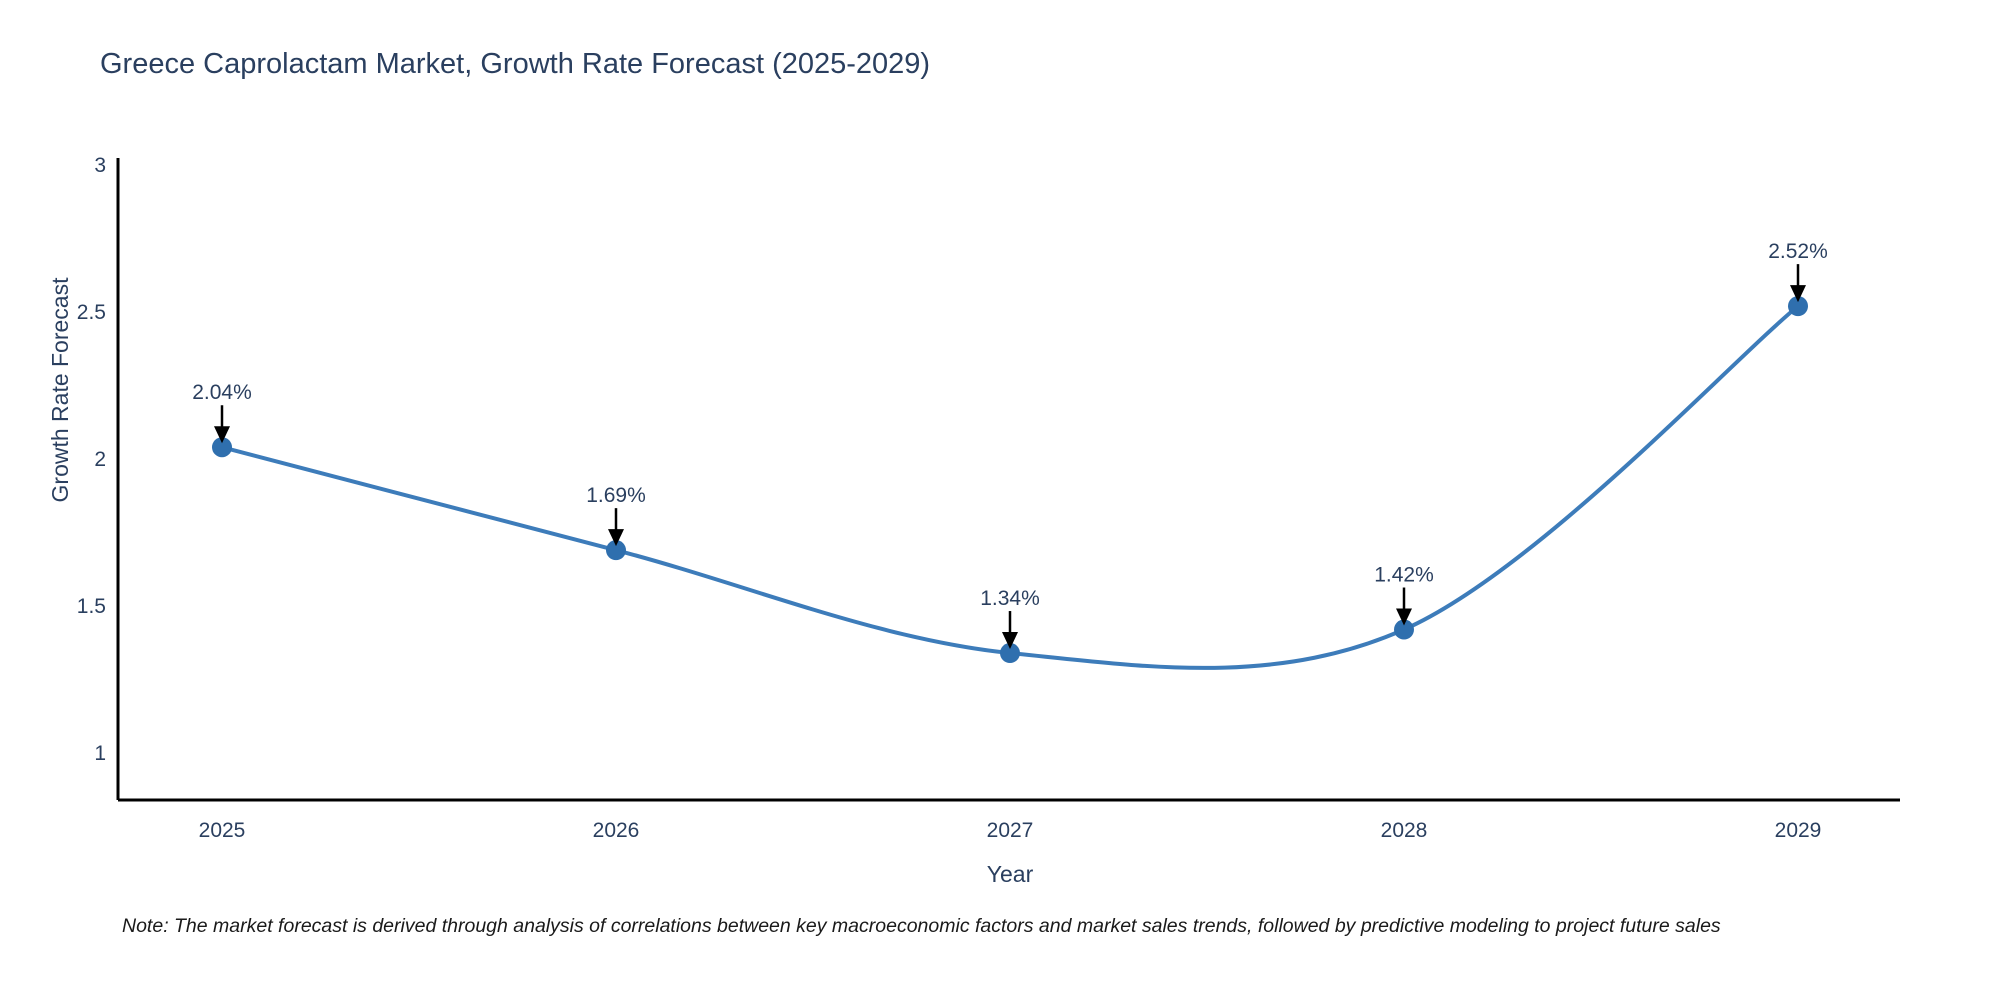 The image size is (2000, 1000). What do you see at coordinates (222, 392) in the screenshot?
I see `point-annotation: 2.04%` at bounding box center [222, 392].